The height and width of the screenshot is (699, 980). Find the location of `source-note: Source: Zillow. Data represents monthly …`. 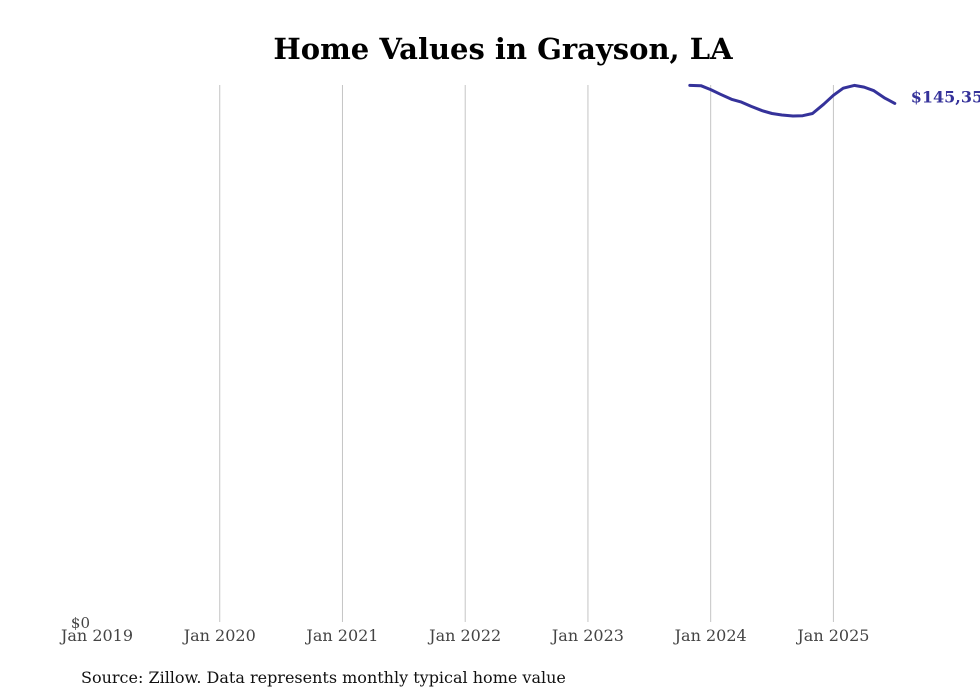

source-note: Source: Zillow. Data represents monthly … is located at coordinates (323, 677).